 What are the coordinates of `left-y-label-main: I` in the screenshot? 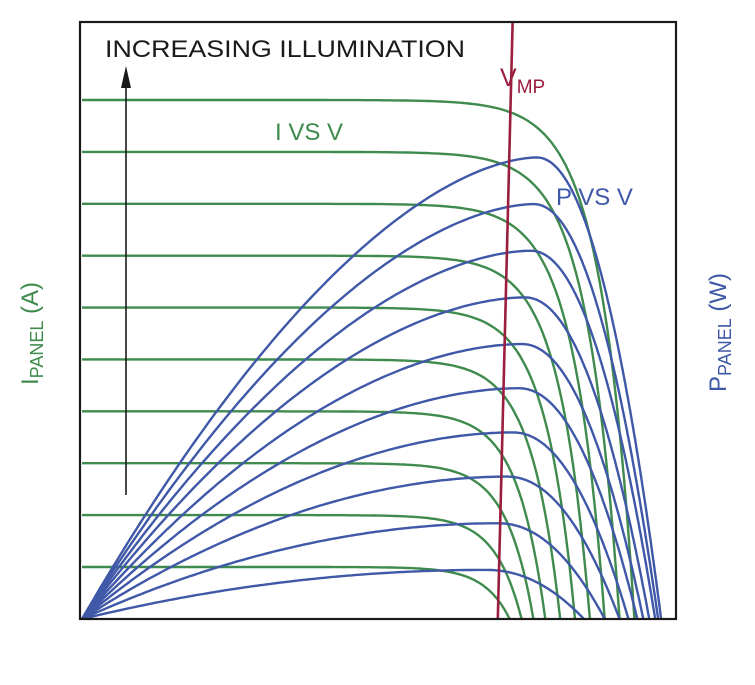 It's located at (30, 381).